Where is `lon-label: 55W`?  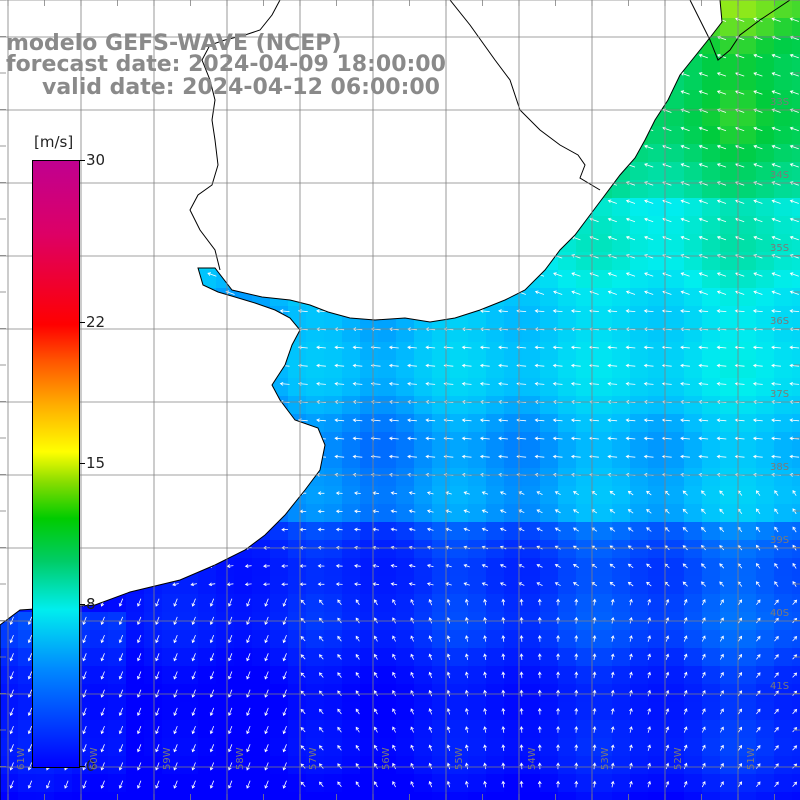
lon-label: 55W is located at coordinates (459, 758).